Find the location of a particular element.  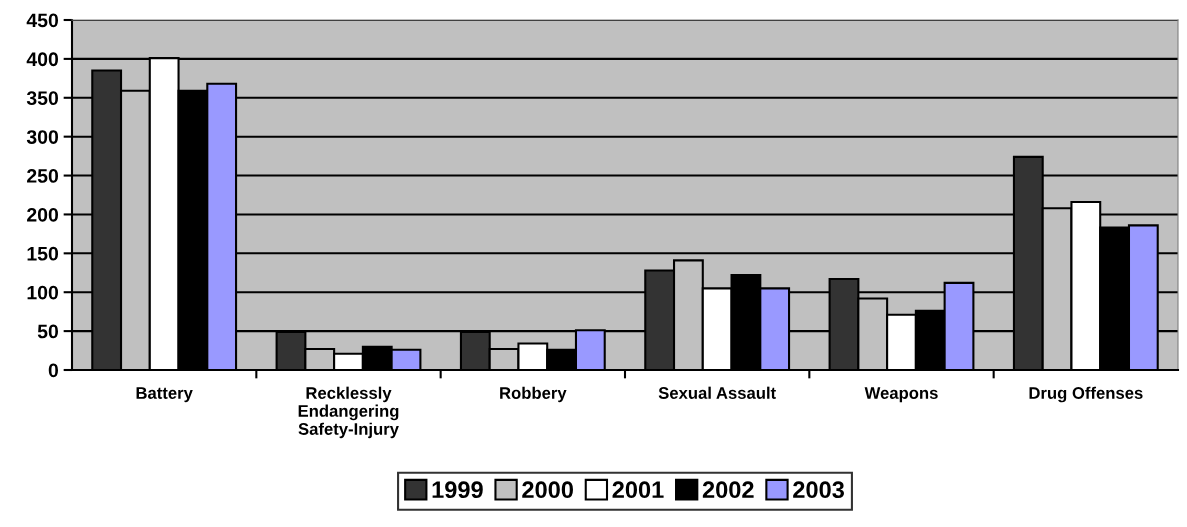

x-tick-label: Sexual Assault is located at coordinates (717, 392).